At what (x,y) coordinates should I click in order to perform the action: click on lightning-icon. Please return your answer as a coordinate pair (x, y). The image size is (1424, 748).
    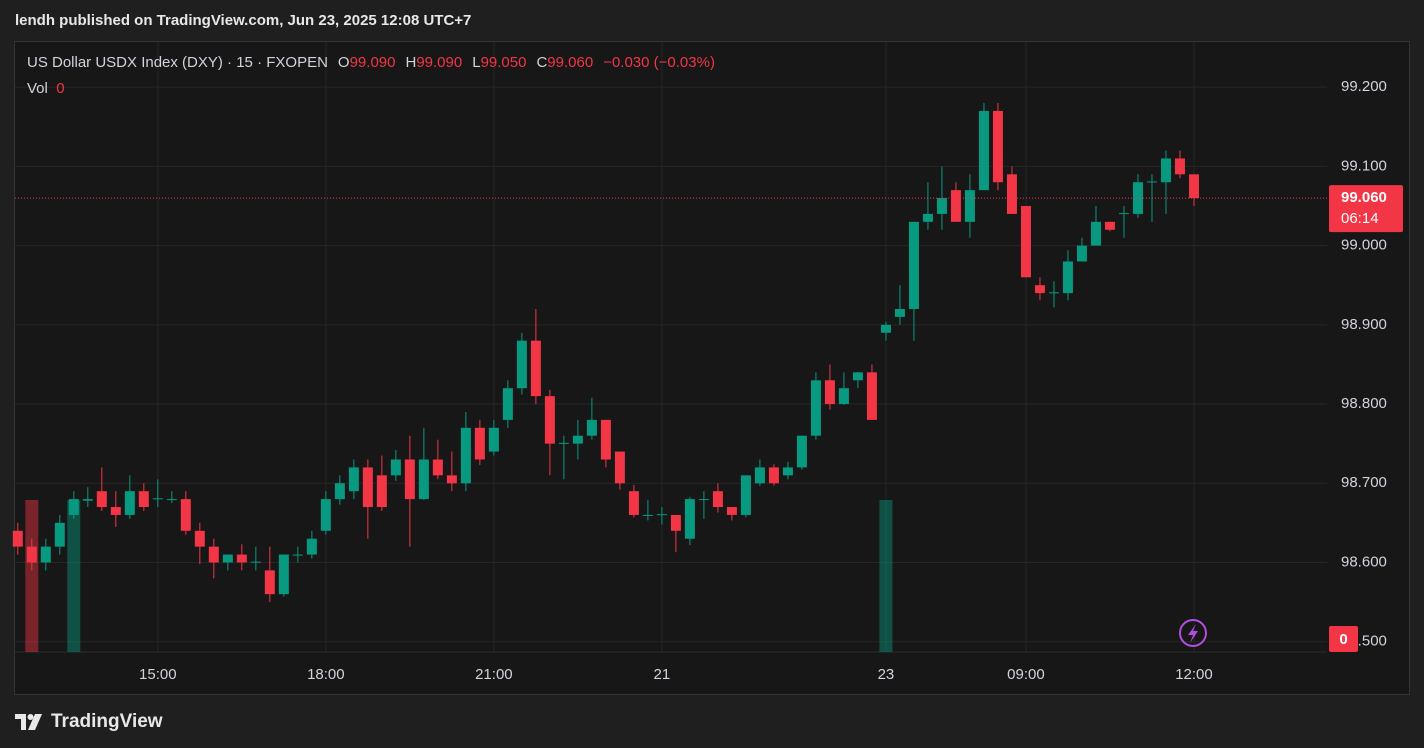
    Looking at the image, I should click on (1193, 633).